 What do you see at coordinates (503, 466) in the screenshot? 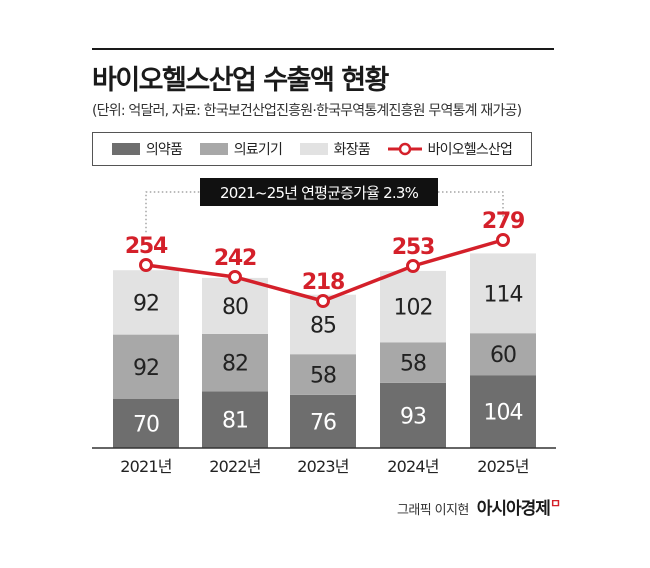
I see `x-tick-label-5: 2025년` at bounding box center [503, 466].